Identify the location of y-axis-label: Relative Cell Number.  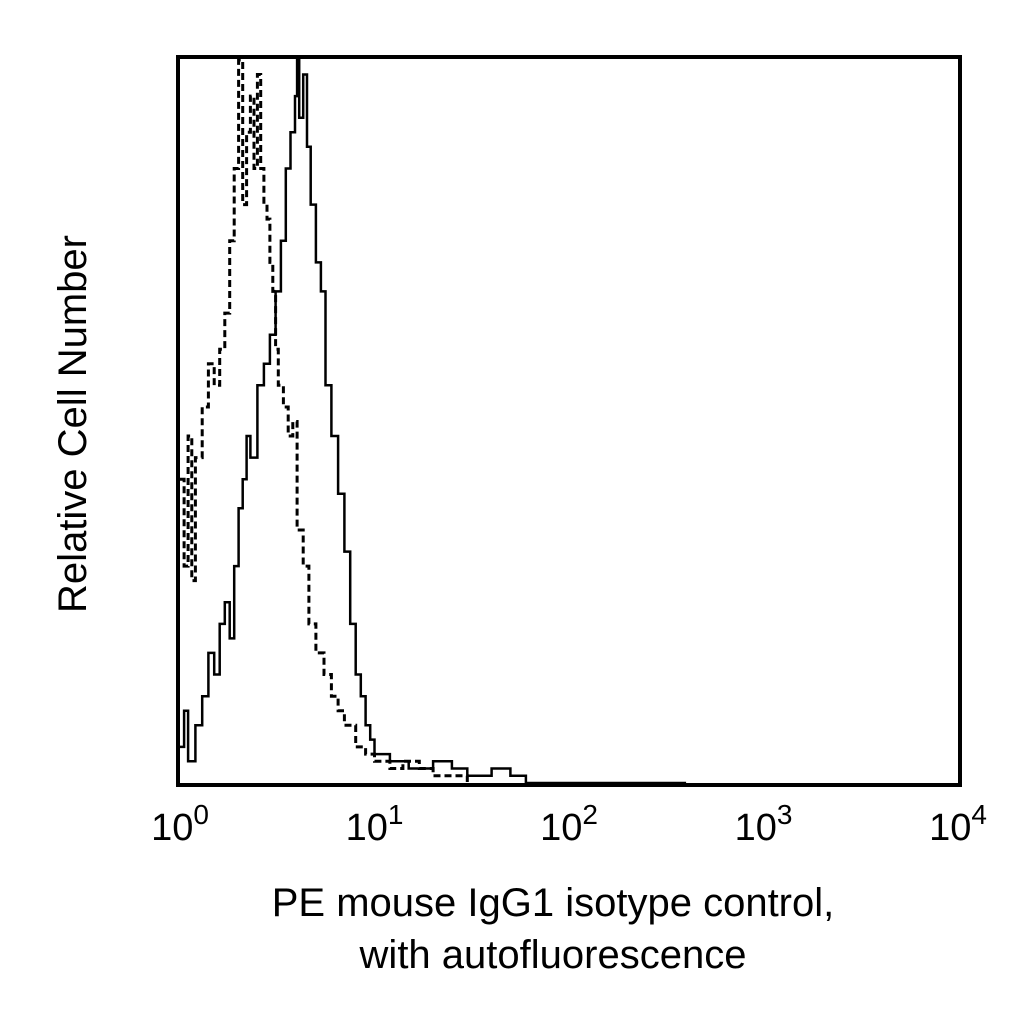
(73, 424).